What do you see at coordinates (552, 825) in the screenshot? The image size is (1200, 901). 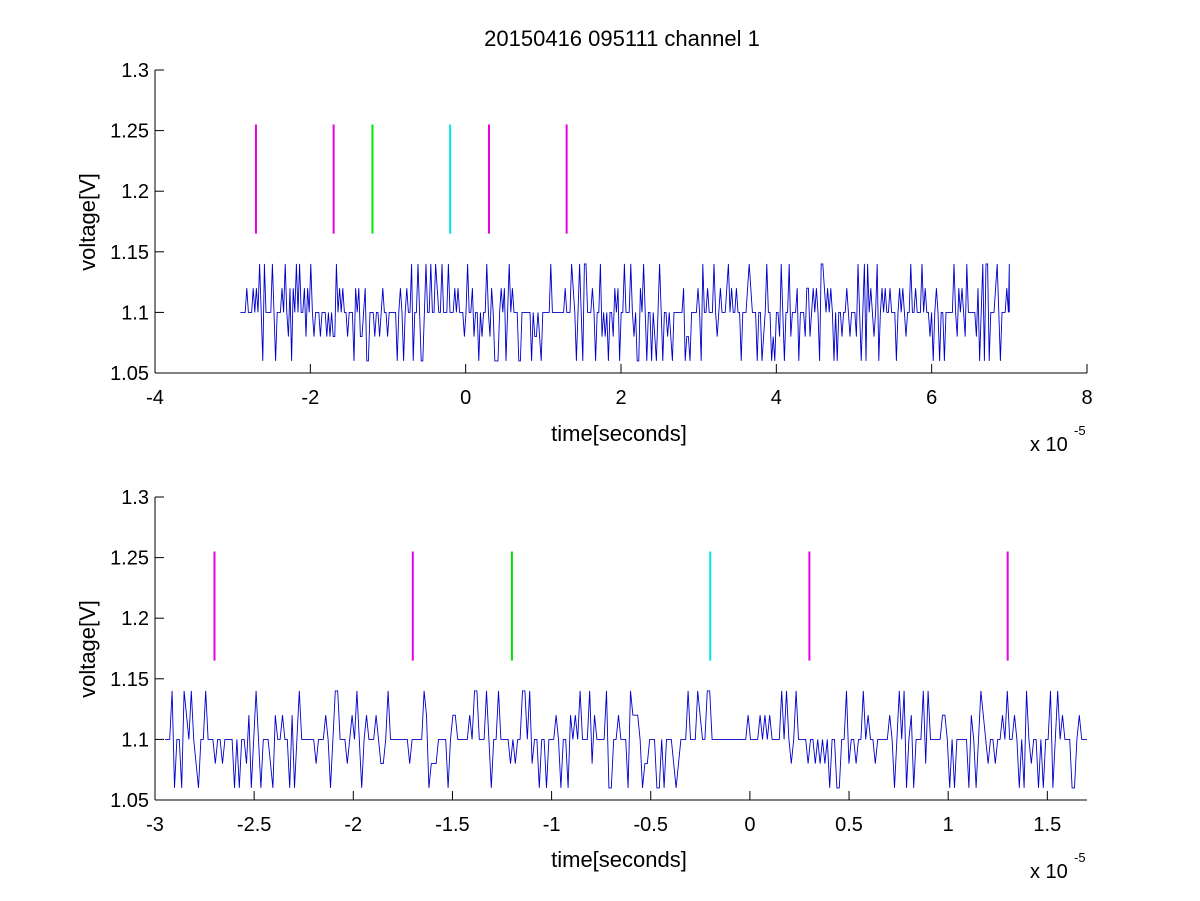 I see `x-tick-label: -1` at bounding box center [552, 825].